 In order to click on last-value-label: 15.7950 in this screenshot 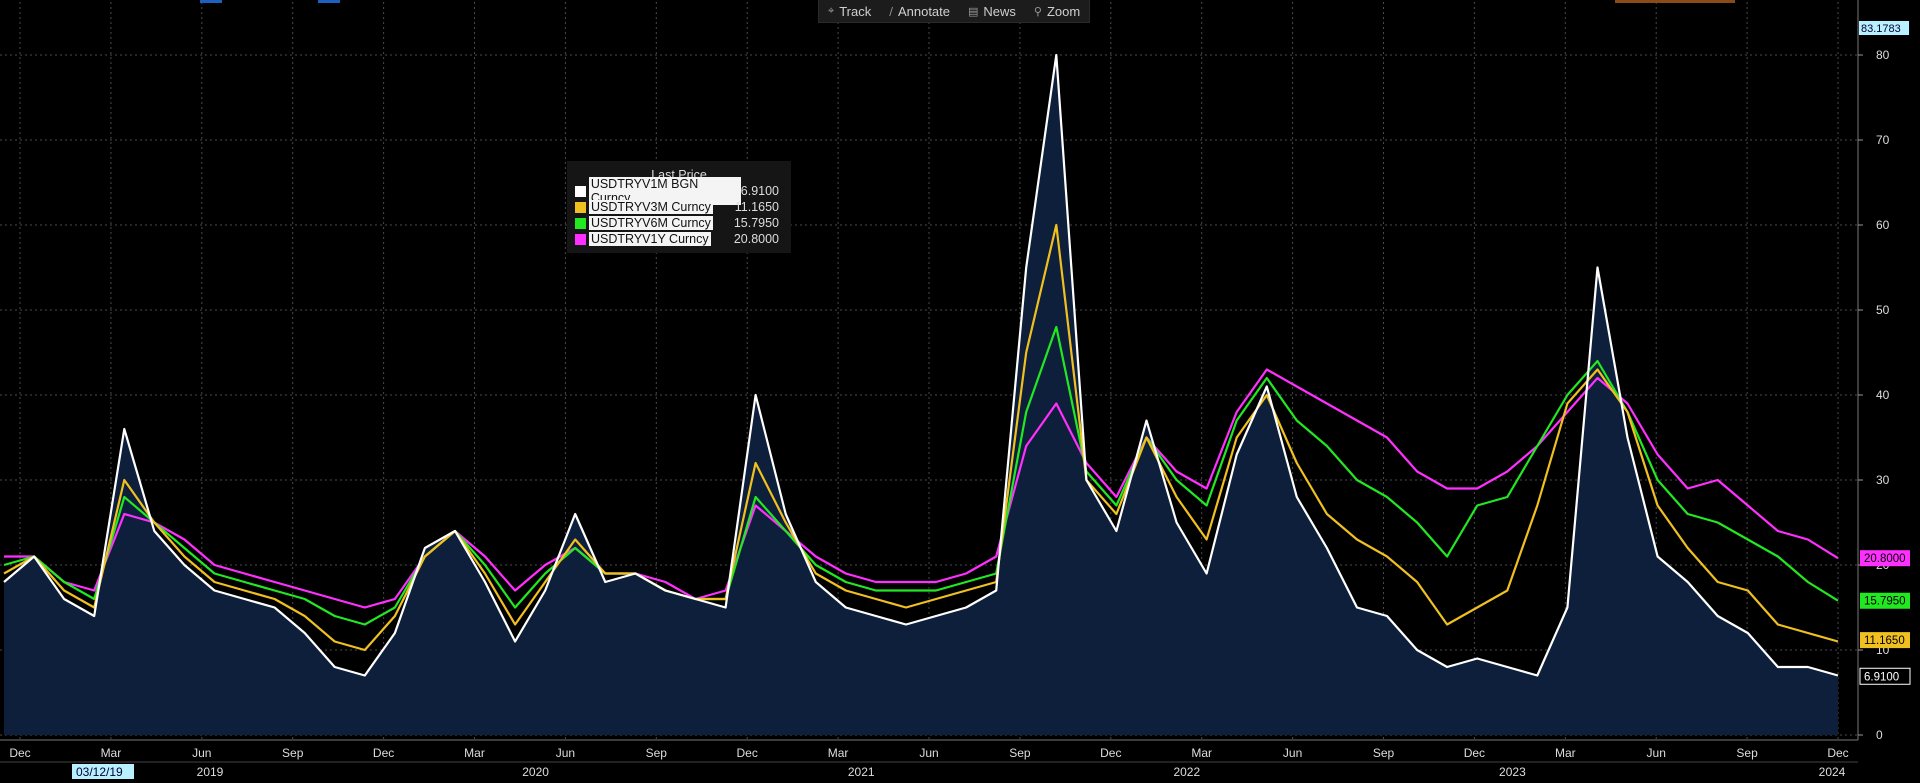, I will do `click(1885, 602)`.